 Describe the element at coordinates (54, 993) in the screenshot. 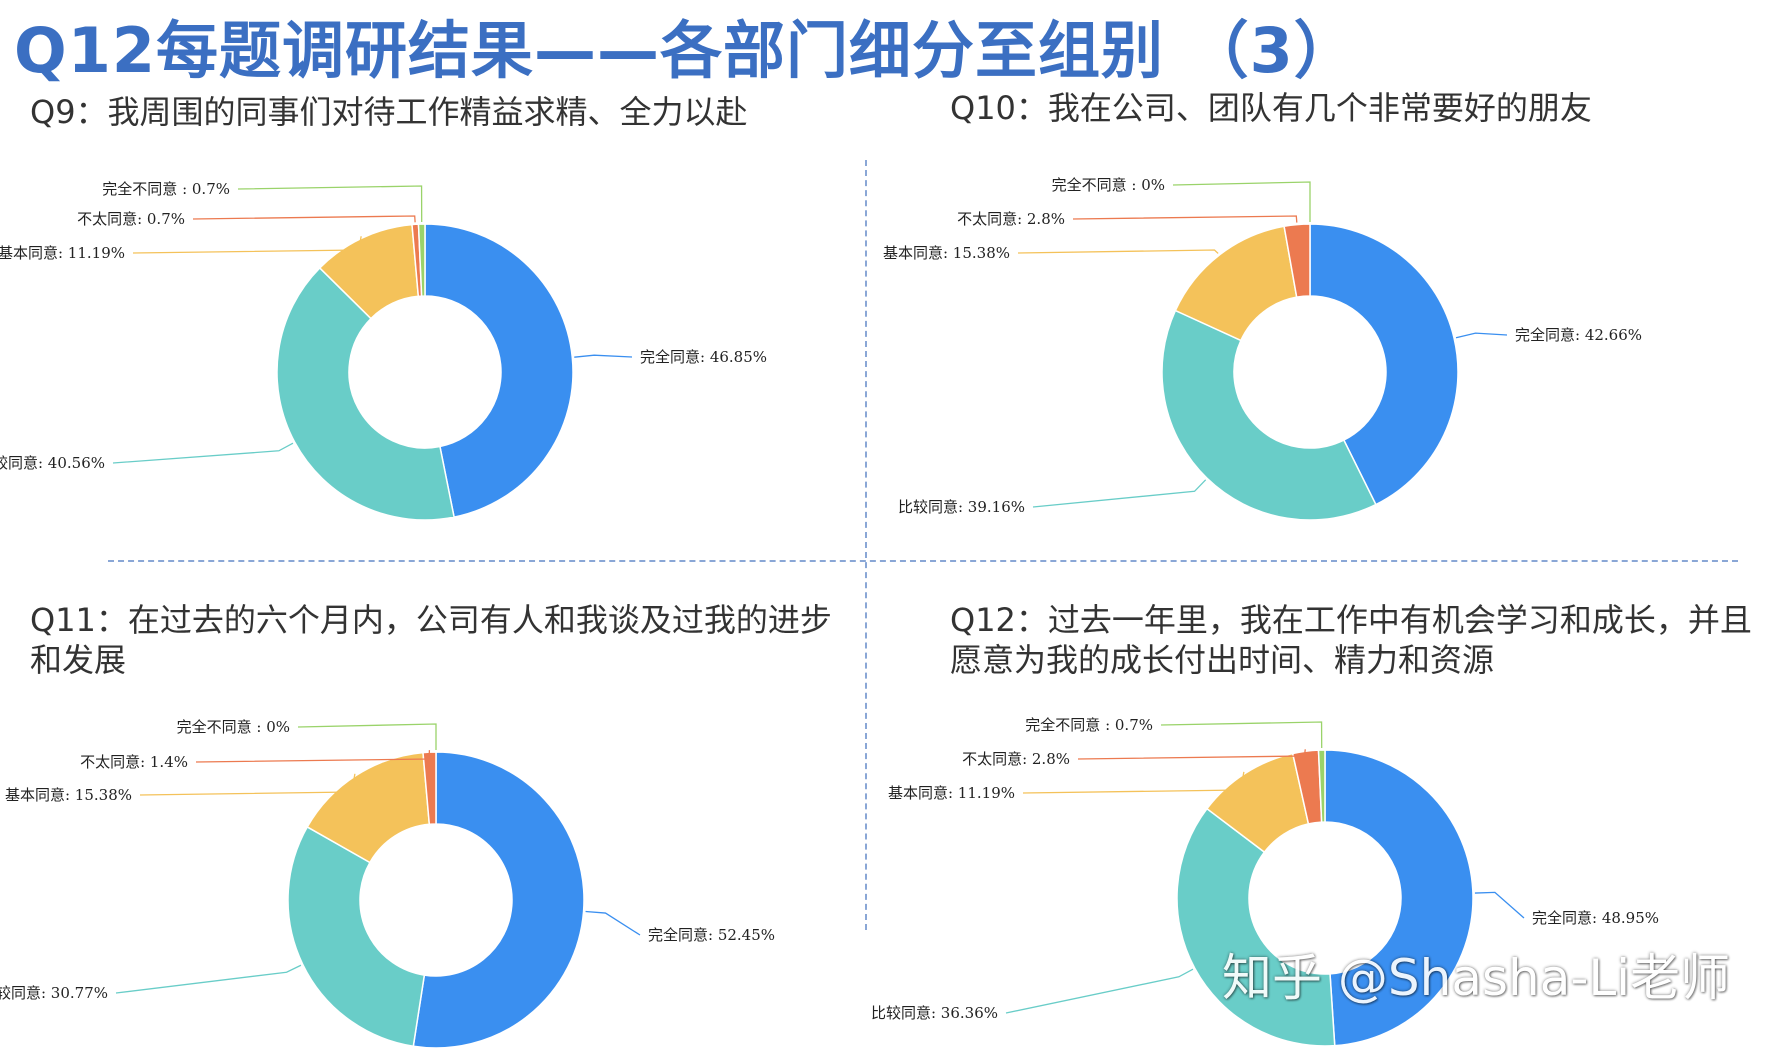

I see `data-label: 比较同意: 30.77%` at that location.